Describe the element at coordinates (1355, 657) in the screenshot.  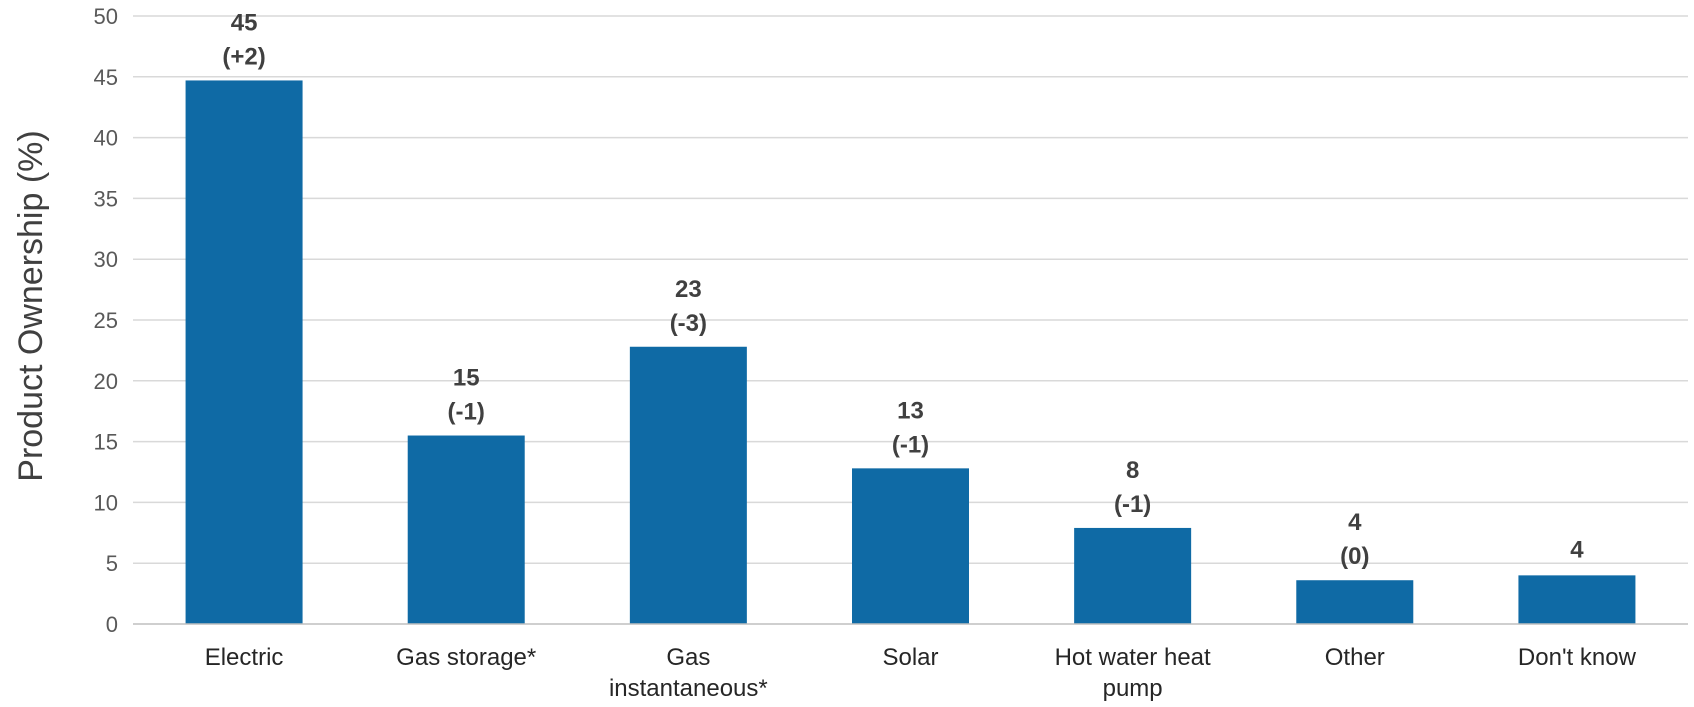
I see `x-category-label: Other` at that location.